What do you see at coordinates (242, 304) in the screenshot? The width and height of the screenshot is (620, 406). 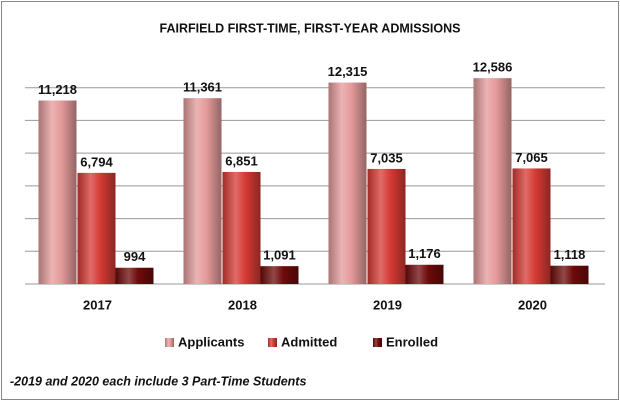 I see `x-tick-label: 2018` at bounding box center [242, 304].